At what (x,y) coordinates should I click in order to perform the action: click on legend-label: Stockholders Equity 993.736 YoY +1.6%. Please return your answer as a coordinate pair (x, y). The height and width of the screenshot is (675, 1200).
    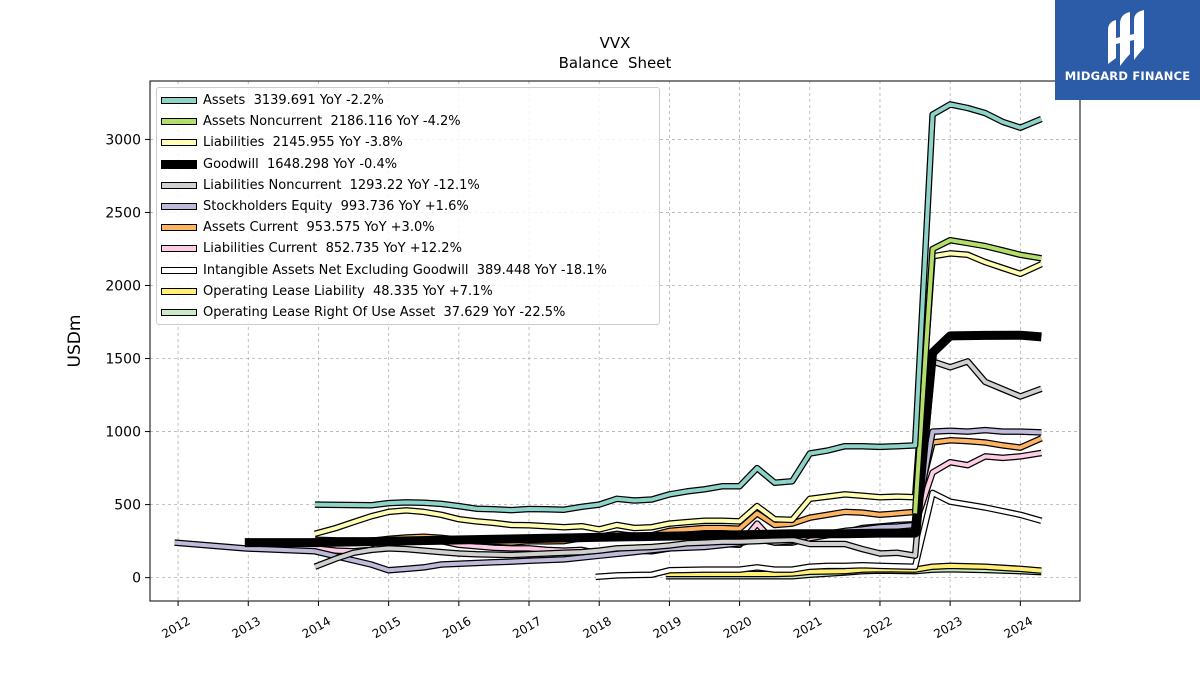
    Looking at the image, I should click on (336, 206).